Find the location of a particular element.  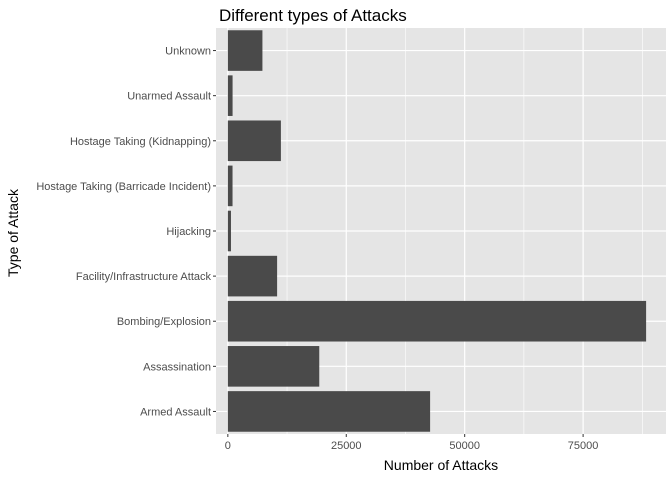

y-tick-label: Unknown is located at coordinates (188, 52).